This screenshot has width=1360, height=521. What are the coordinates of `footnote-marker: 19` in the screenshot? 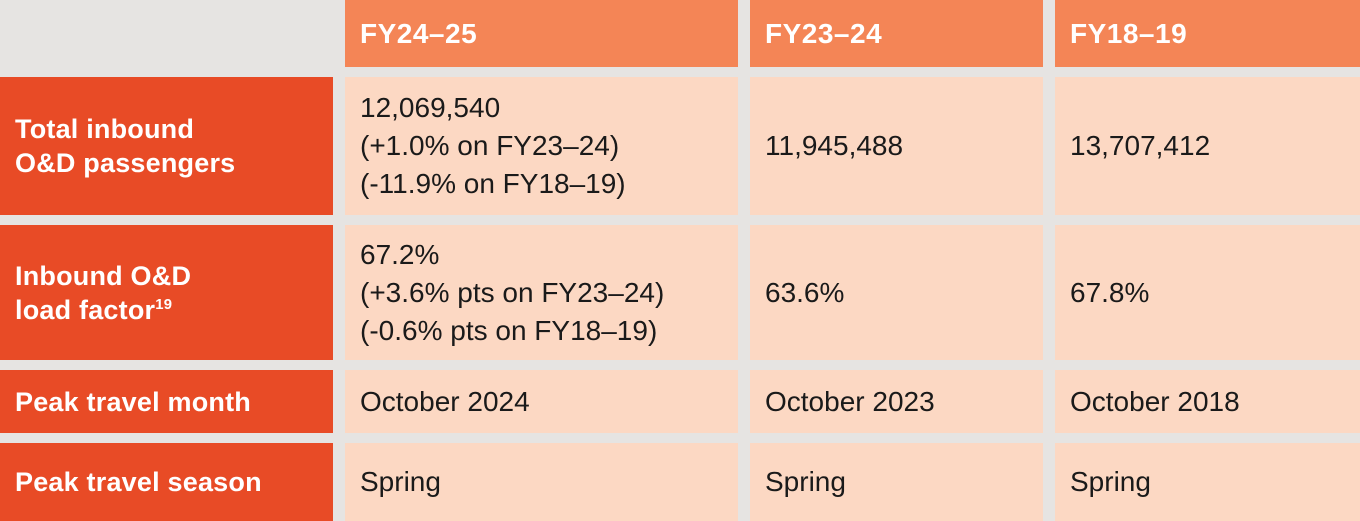 It's located at (164, 304).